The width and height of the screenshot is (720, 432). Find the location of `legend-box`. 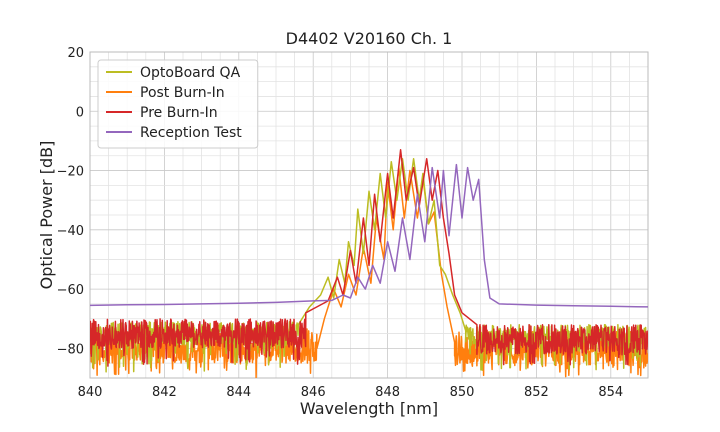

legend-box is located at coordinates (178, 104).